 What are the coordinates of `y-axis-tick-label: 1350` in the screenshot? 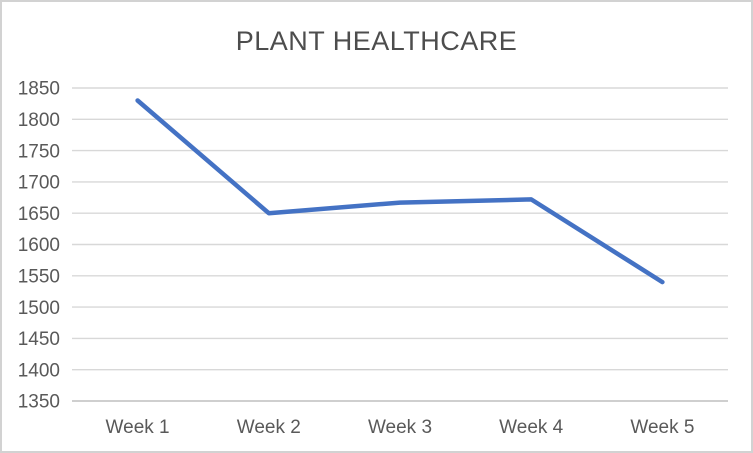 It's located at (39, 402).